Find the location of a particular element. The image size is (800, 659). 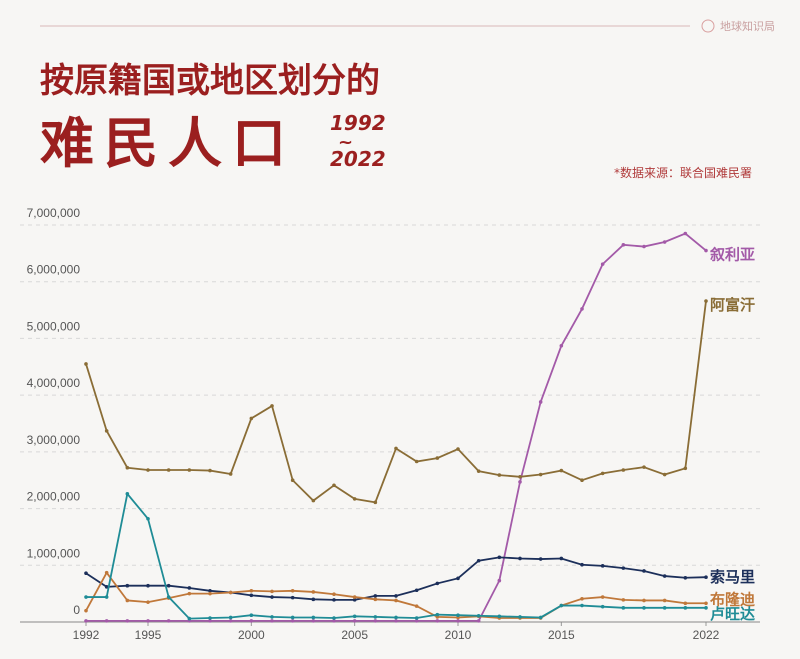

y-tick-label: 2,000,000 is located at coordinates (54, 497).